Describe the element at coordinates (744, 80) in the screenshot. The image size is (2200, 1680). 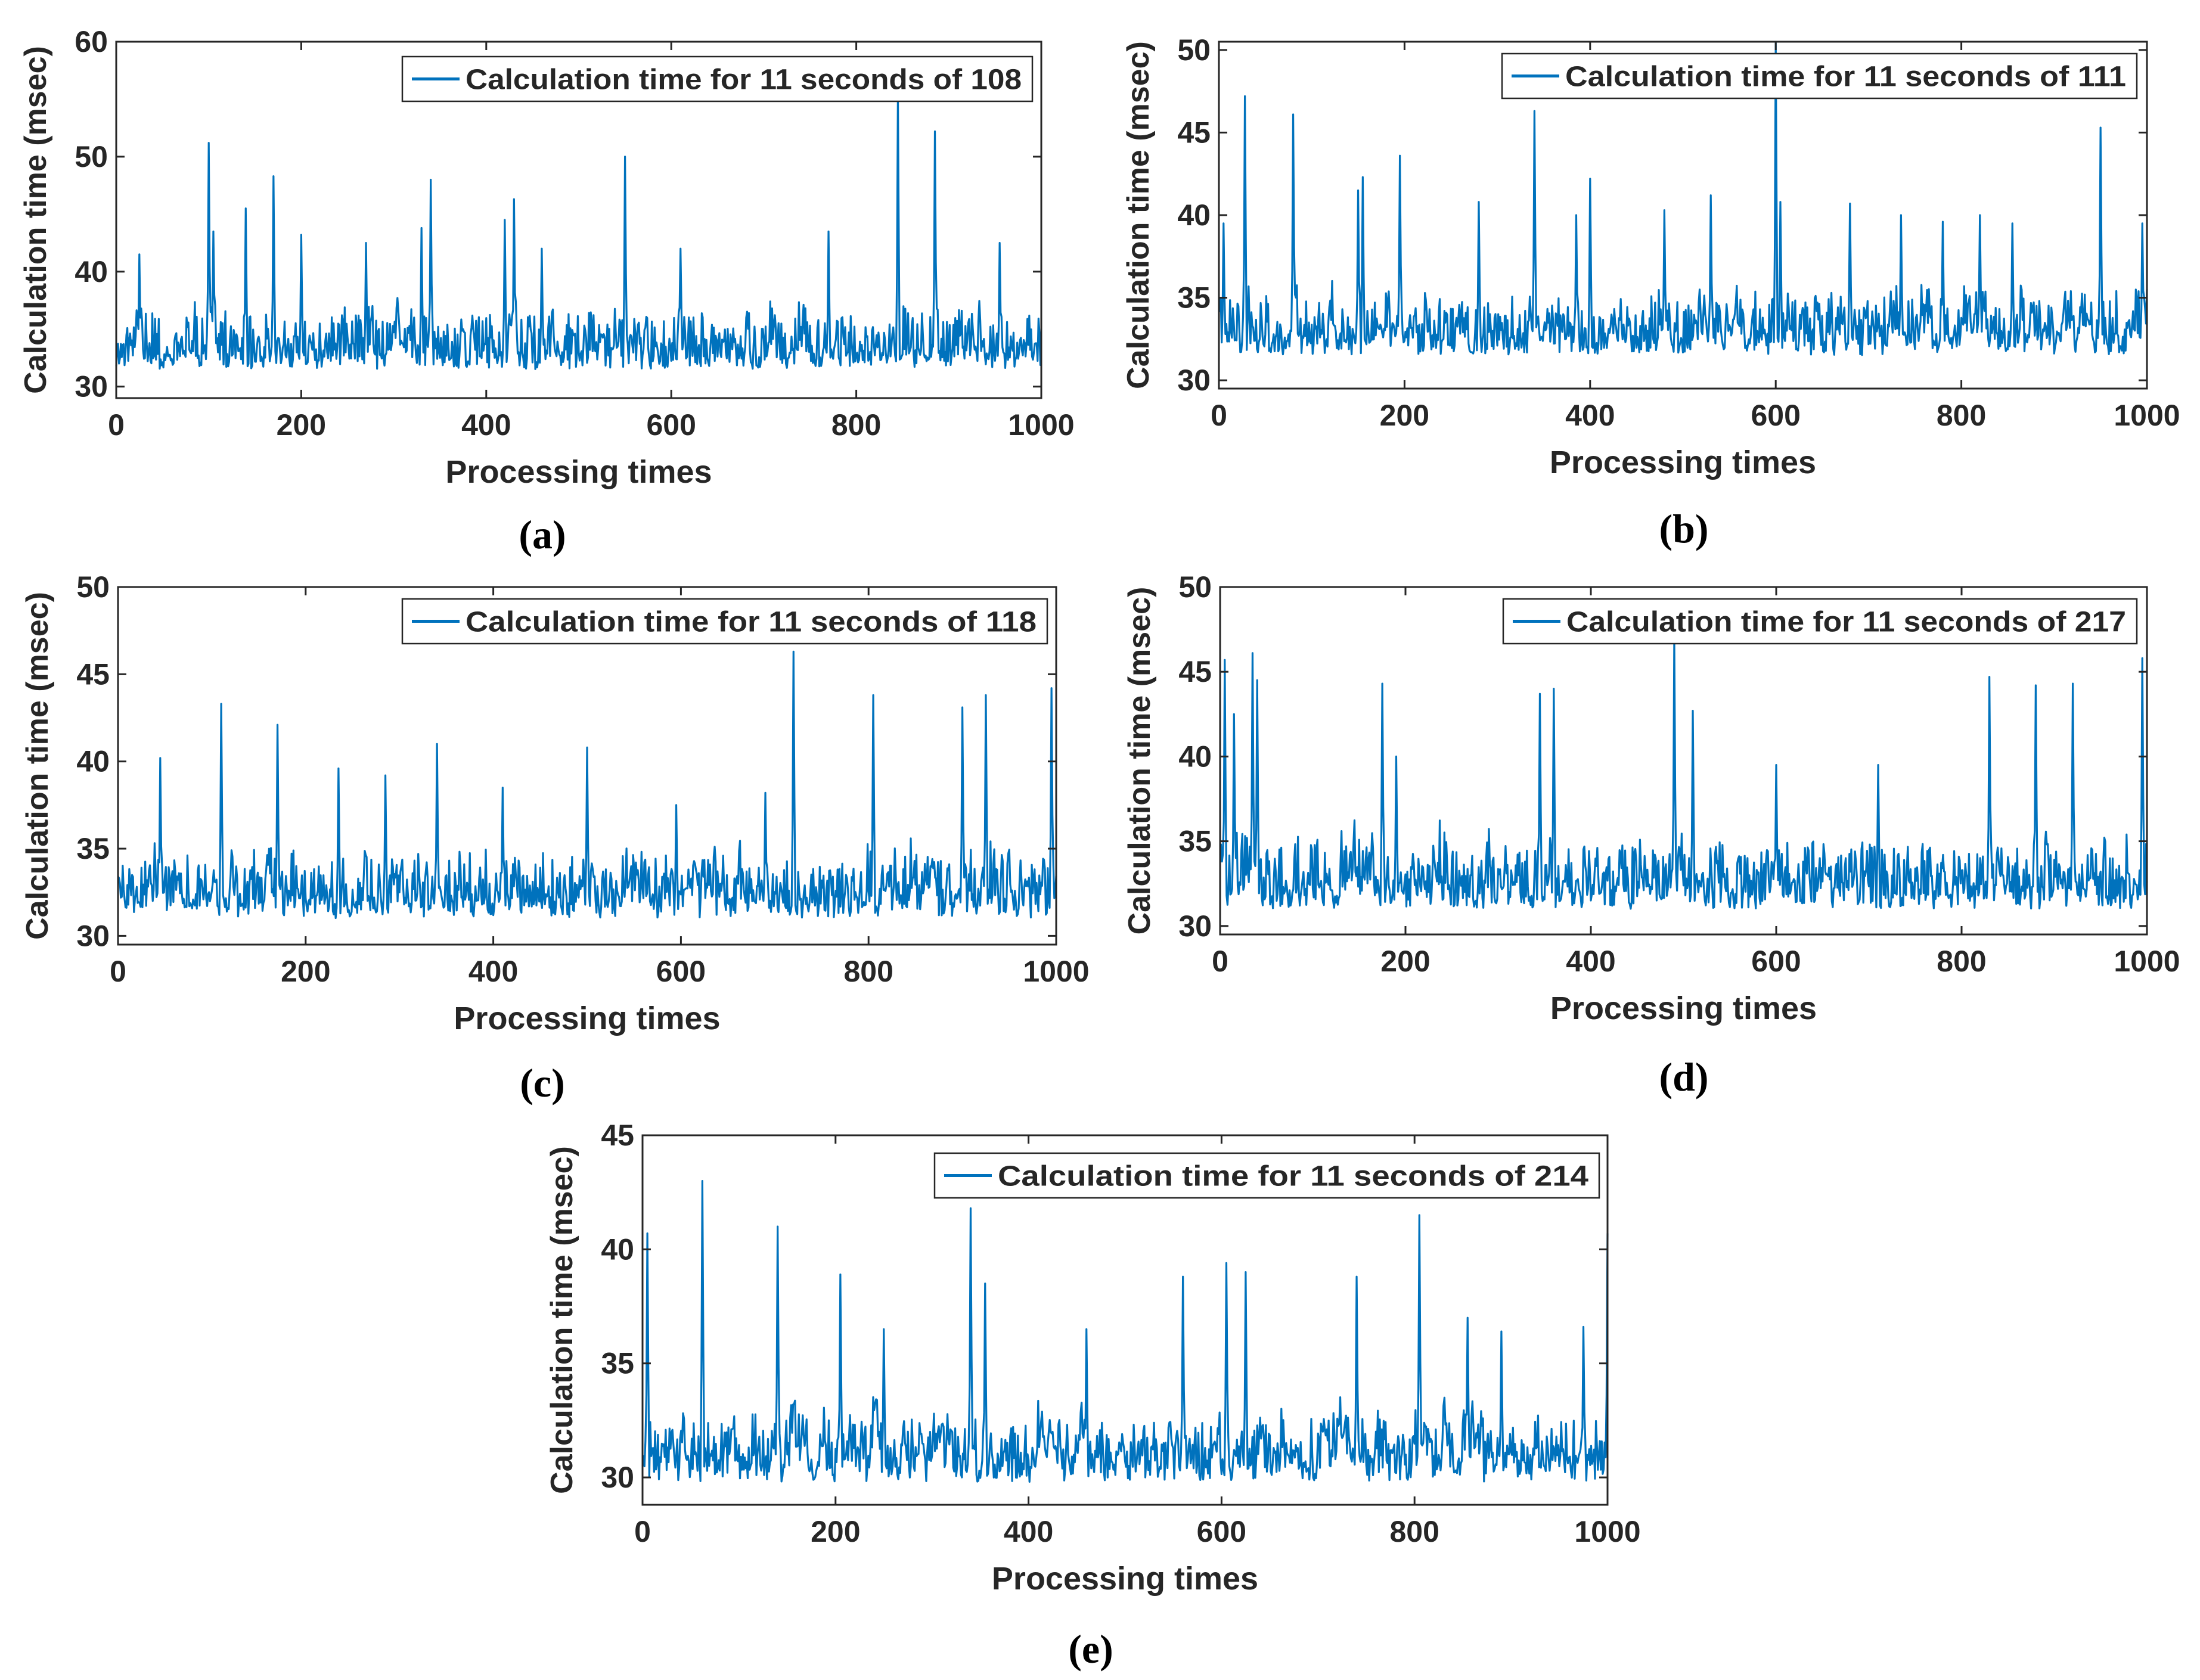
I see `legend-label: Calculation time for 11 seconds of 108` at that location.